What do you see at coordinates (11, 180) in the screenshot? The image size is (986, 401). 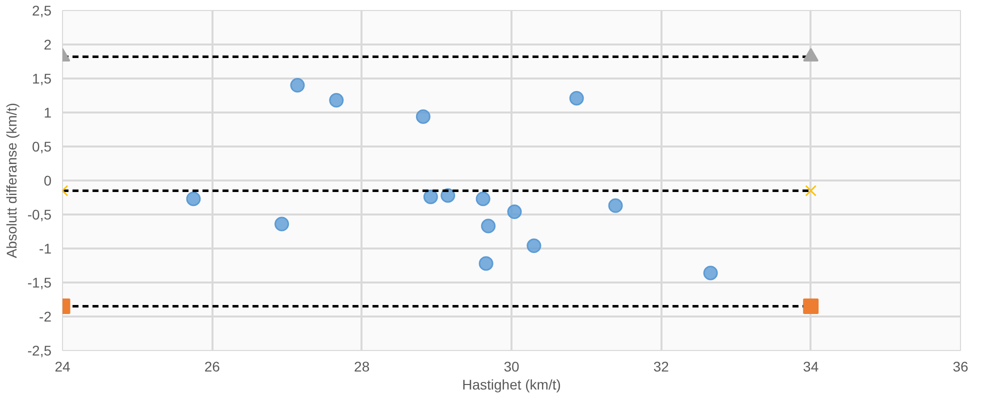 I see `y-axis-title: Absolutt differanse (km/t)` at bounding box center [11, 180].